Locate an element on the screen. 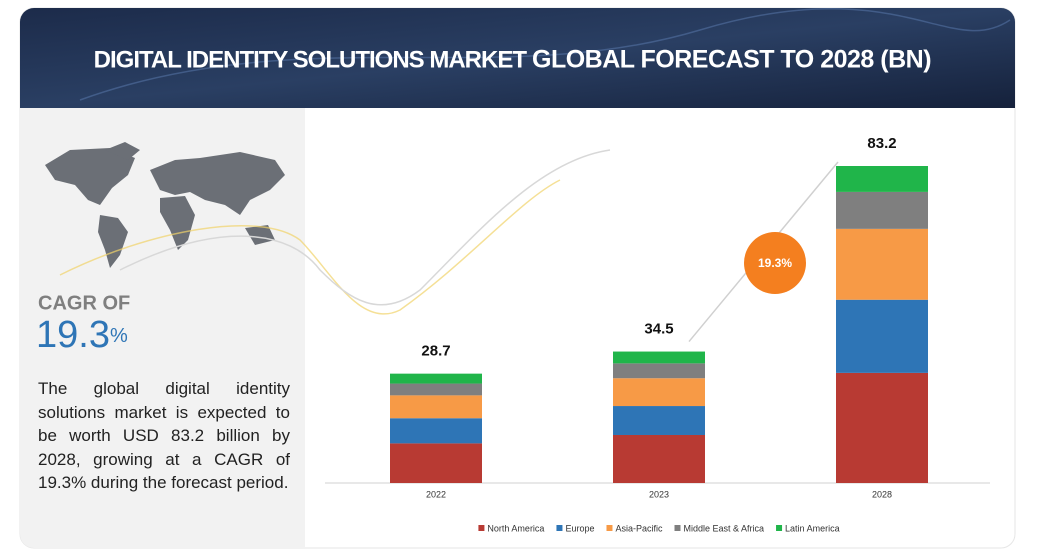 The width and height of the screenshot is (1037, 554). world-map is located at coordinates (165, 205).